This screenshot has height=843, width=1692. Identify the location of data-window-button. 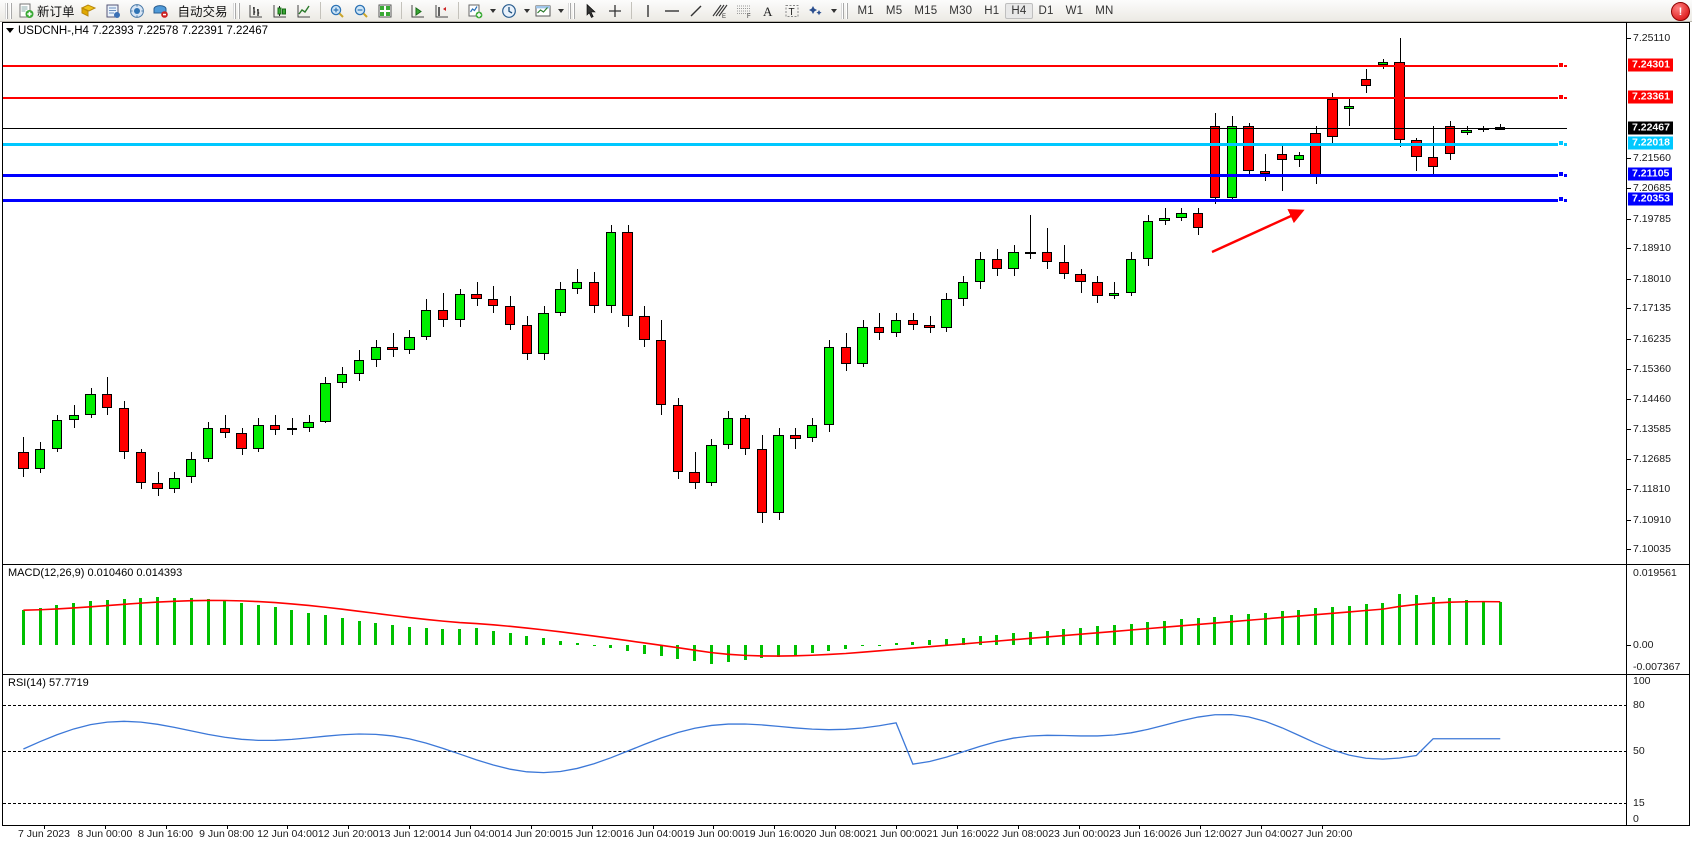
(113, 11).